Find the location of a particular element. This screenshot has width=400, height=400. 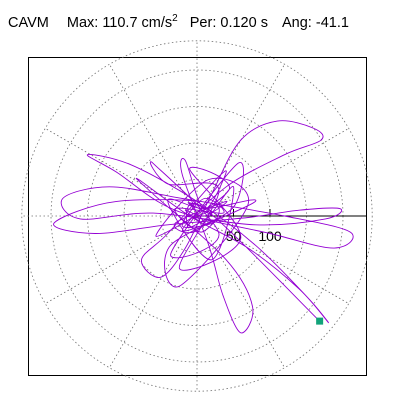

max-label: Max: is located at coordinates (82, 23).